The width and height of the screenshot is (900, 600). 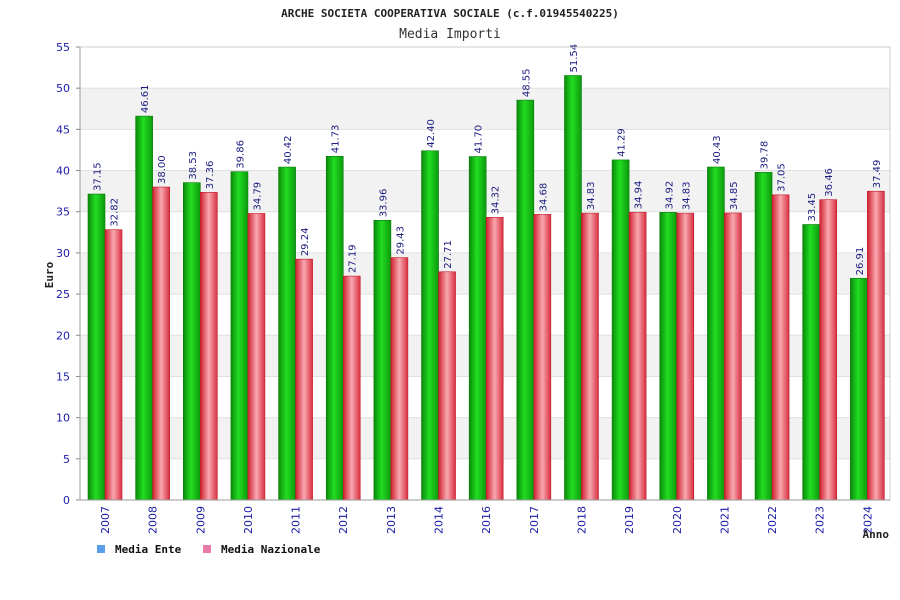 What do you see at coordinates (66, 459) in the screenshot?
I see `y-tick-label: 5` at bounding box center [66, 459].